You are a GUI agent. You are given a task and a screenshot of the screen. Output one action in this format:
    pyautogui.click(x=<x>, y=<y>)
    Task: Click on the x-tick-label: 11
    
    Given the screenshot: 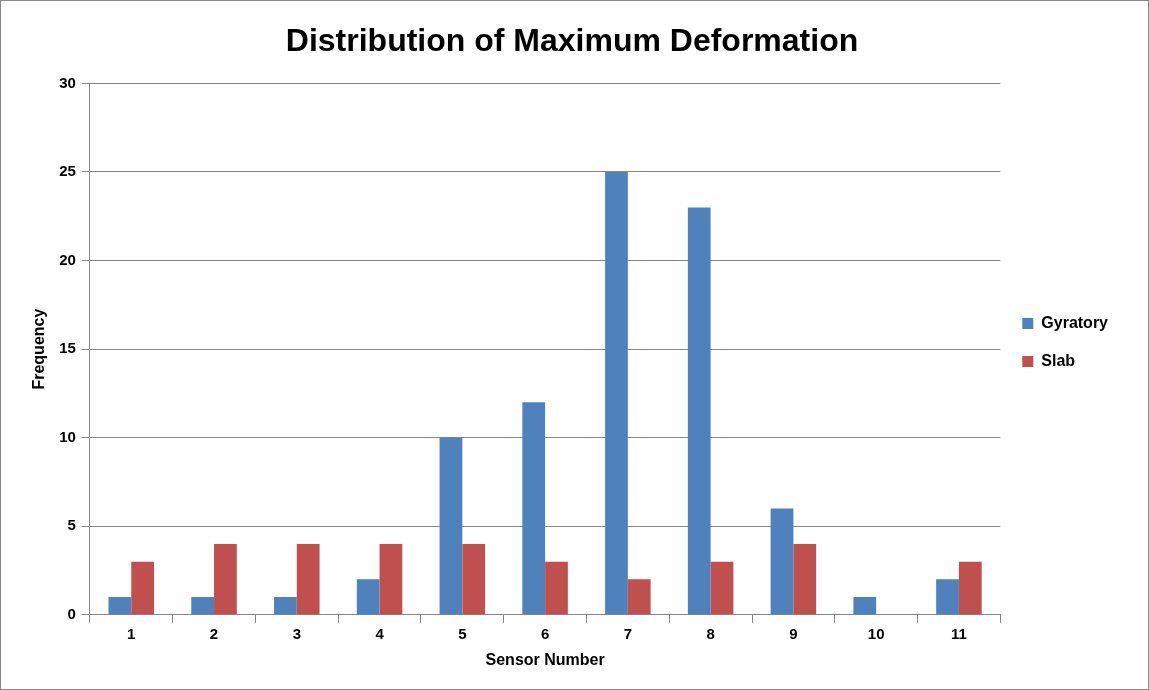 What is the action you would take?
    pyautogui.click(x=958, y=633)
    